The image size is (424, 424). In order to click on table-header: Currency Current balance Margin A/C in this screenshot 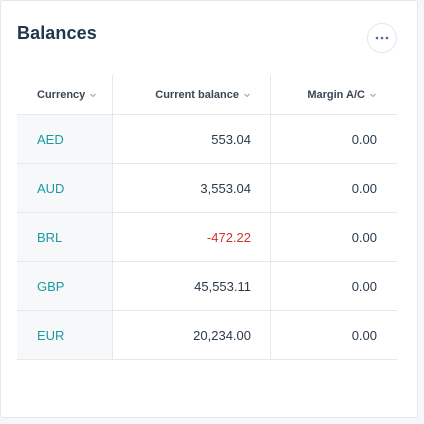, I will do `click(207, 95)`.